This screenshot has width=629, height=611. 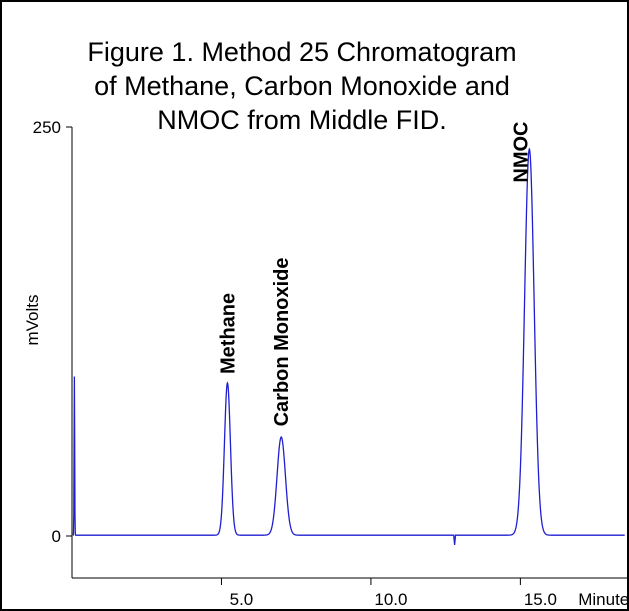 I want to click on chart-title-line-2: of Methane, Carbon Monoxide and, so click(x=302, y=86).